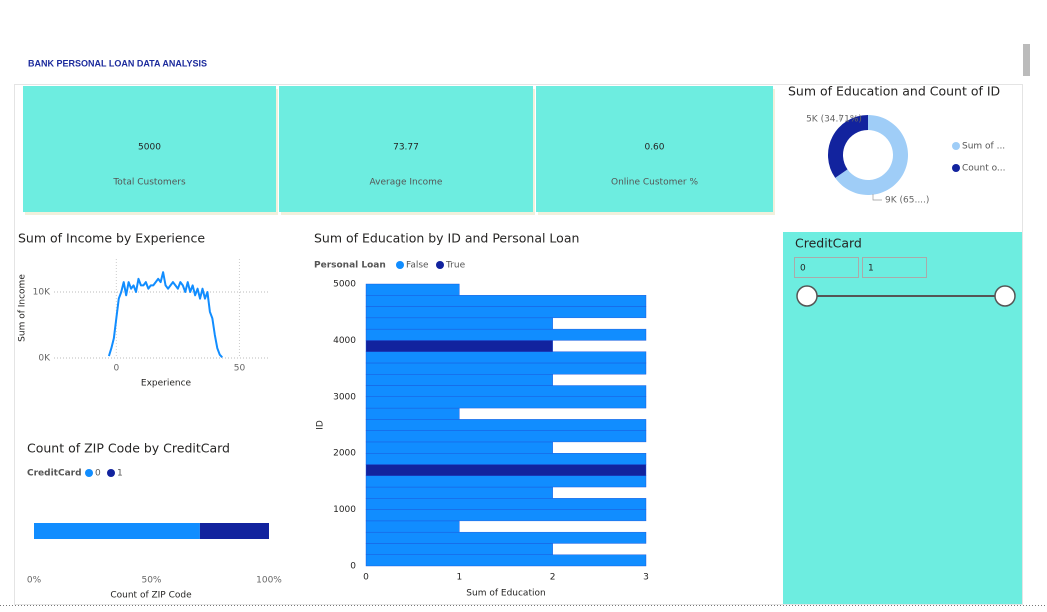  Describe the element at coordinates (44, 359) in the screenshot. I see `y-tick-label: 0K` at that location.